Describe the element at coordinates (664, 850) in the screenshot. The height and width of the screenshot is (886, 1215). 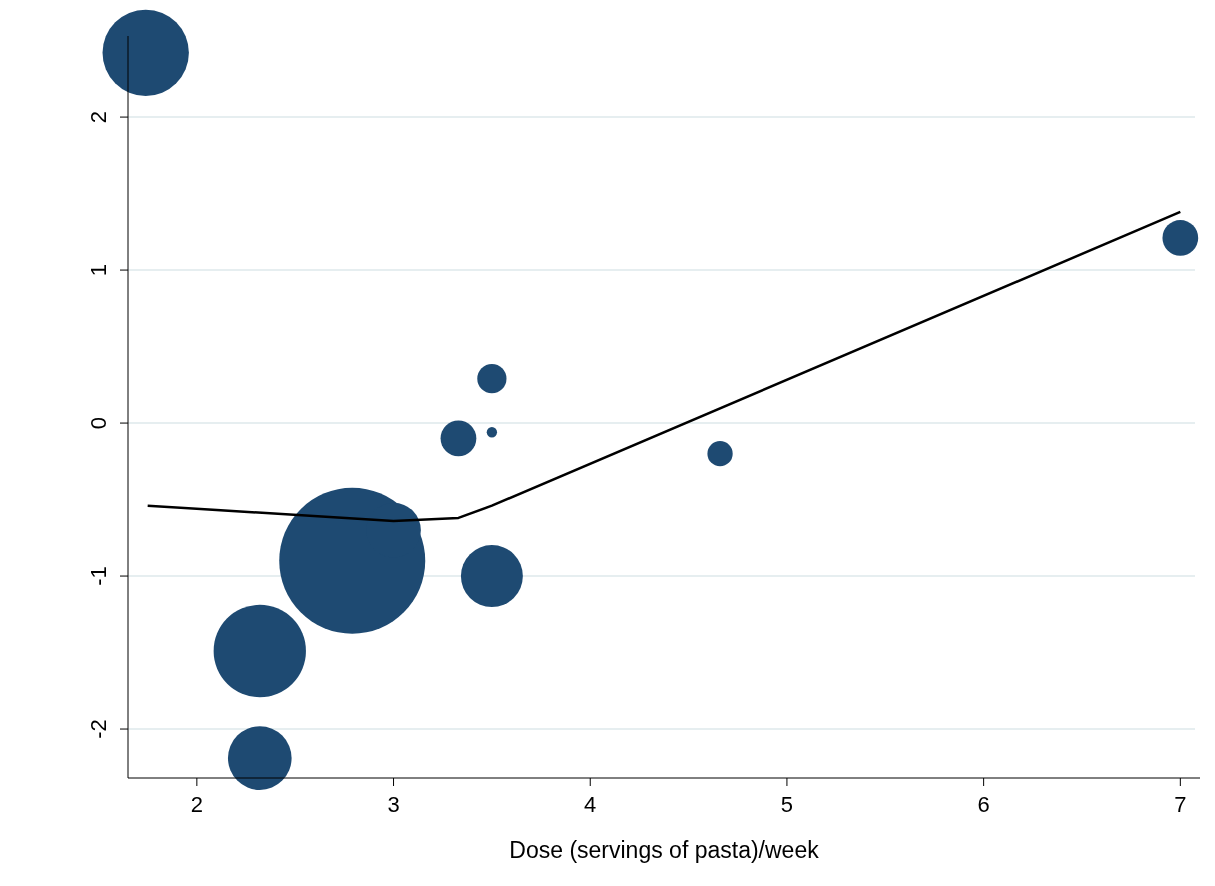
I see `x-axis-title: Dose (servings of pasta)/week` at that location.